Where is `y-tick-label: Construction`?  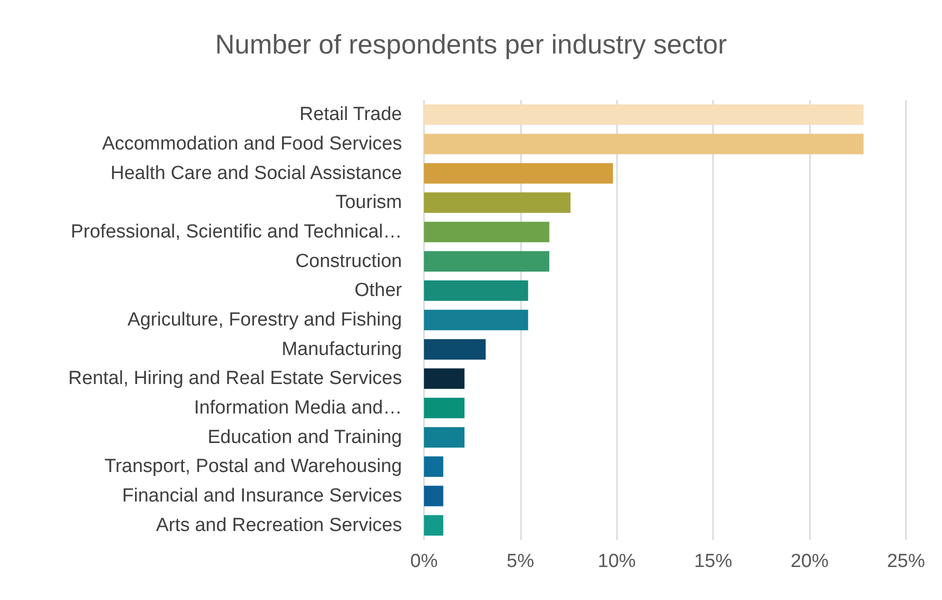
y-tick-label: Construction is located at coordinates (348, 261).